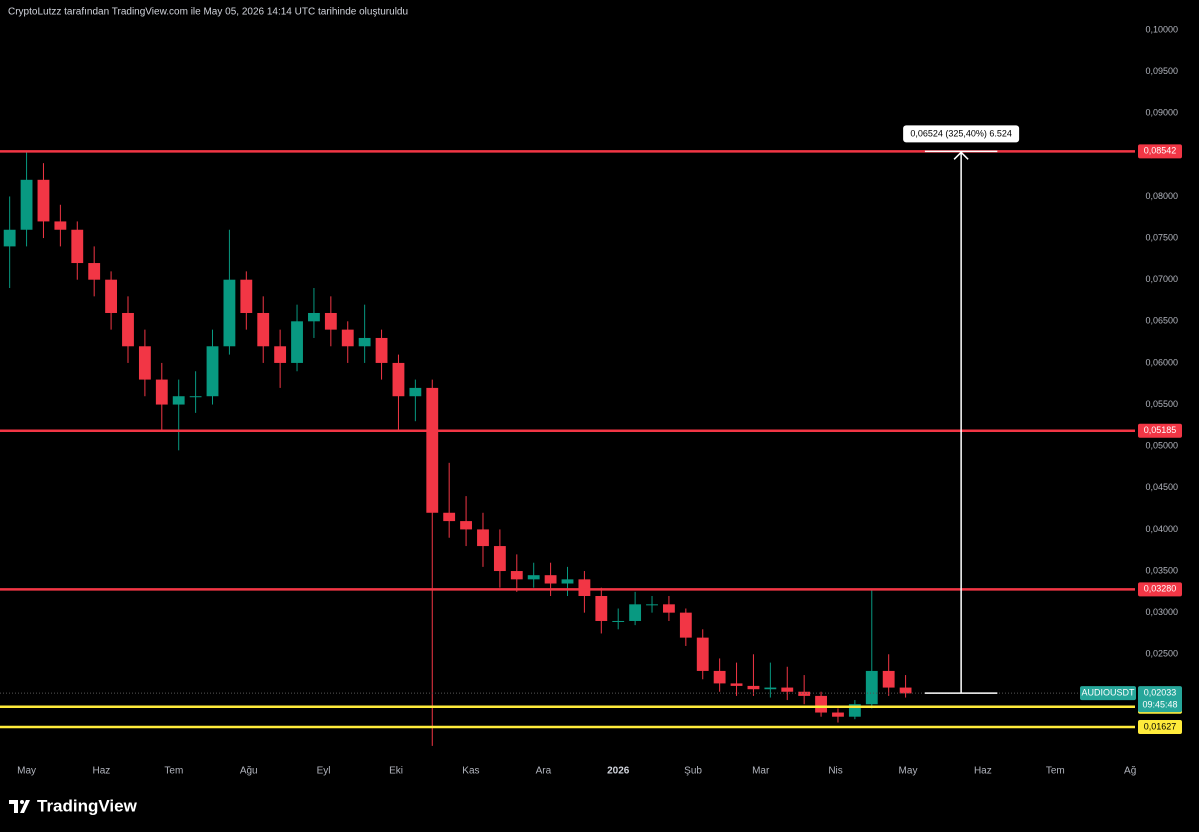 The image size is (1199, 832). I want to click on y-tick-label: 0,04000, so click(1161, 529).